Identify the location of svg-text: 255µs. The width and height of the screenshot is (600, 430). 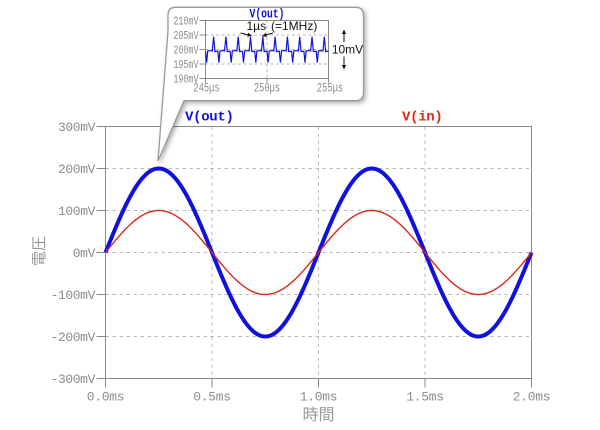
(330, 89).